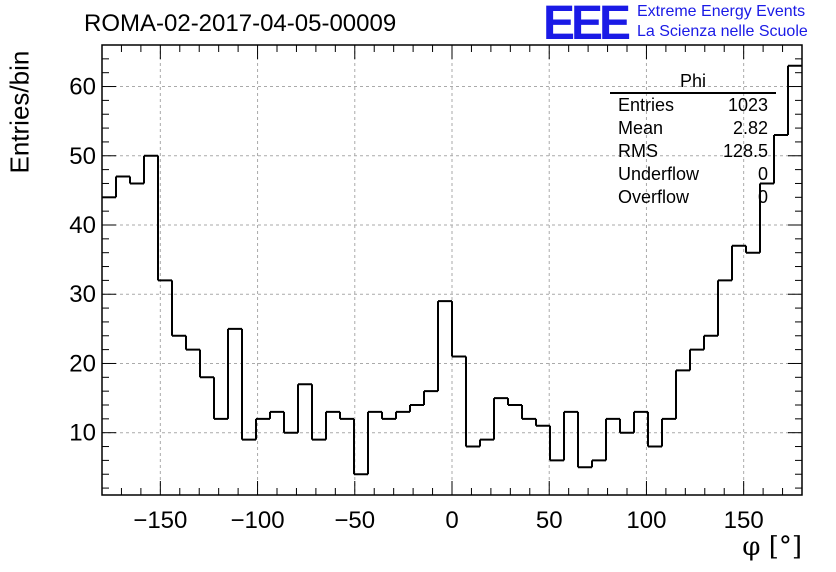  What do you see at coordinates (693, 151) in the screenshot?
I see `stats-row-rms: RMS 128.5` at bounding box center [693, 151].